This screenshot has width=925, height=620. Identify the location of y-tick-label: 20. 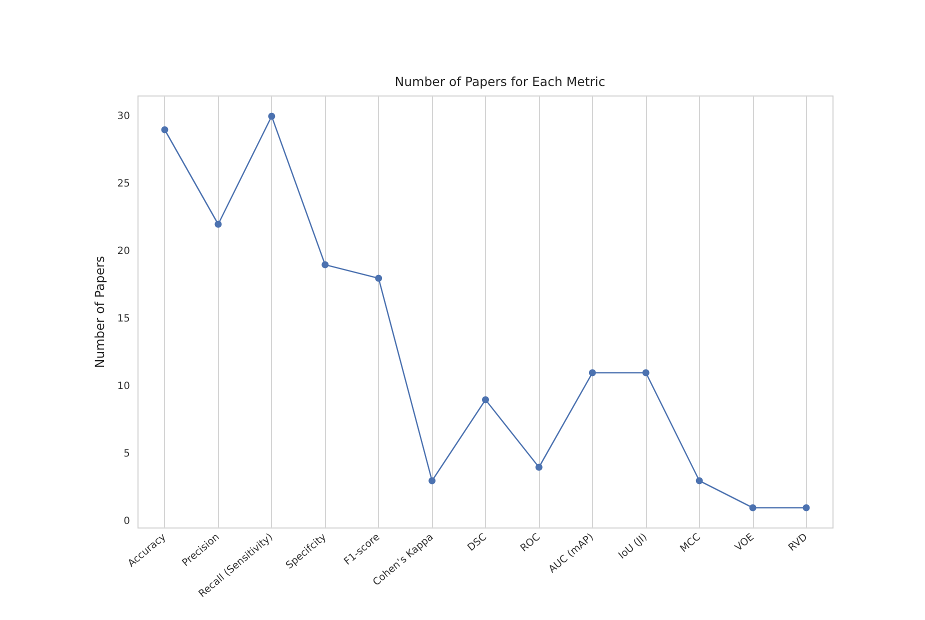
(123, 251).